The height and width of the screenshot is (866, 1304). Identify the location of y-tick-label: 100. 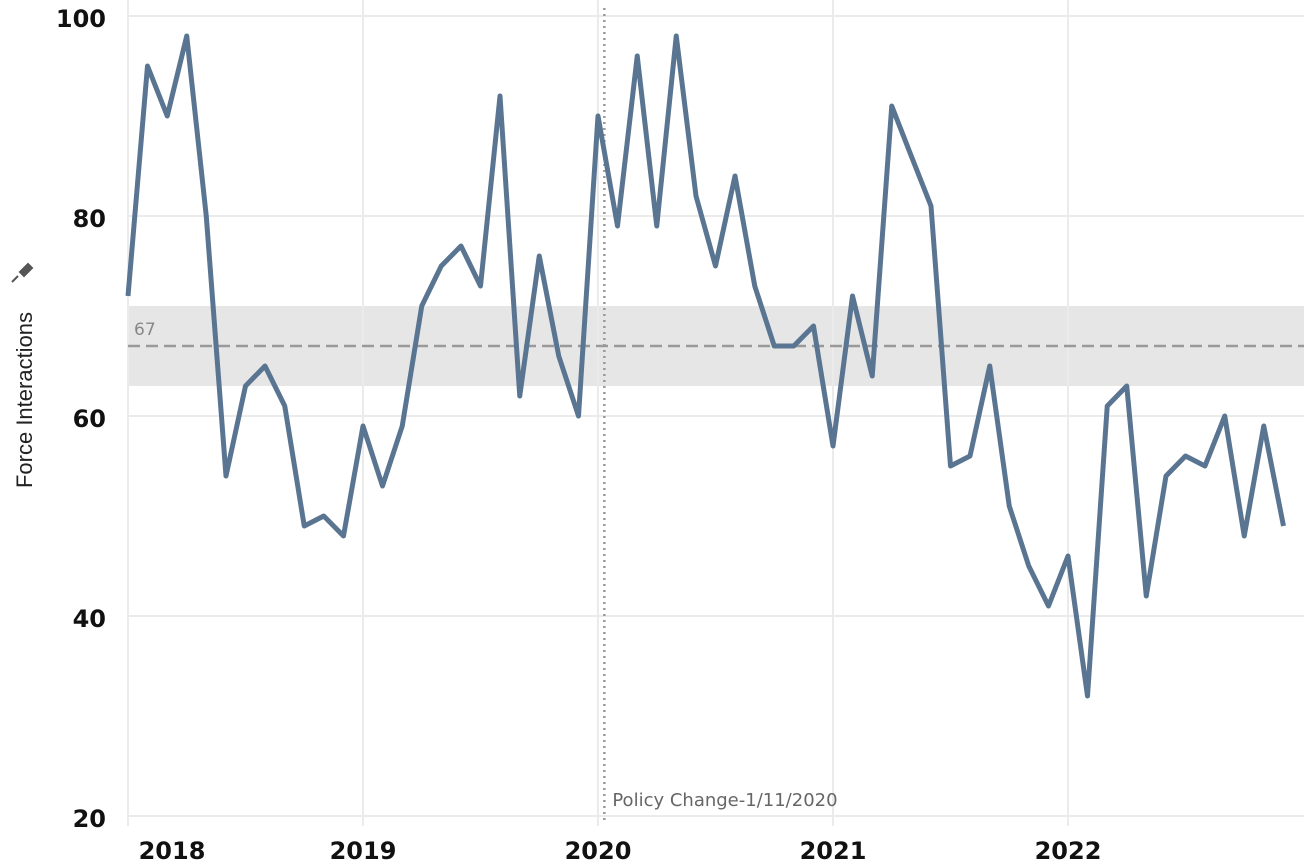
(81, 19).